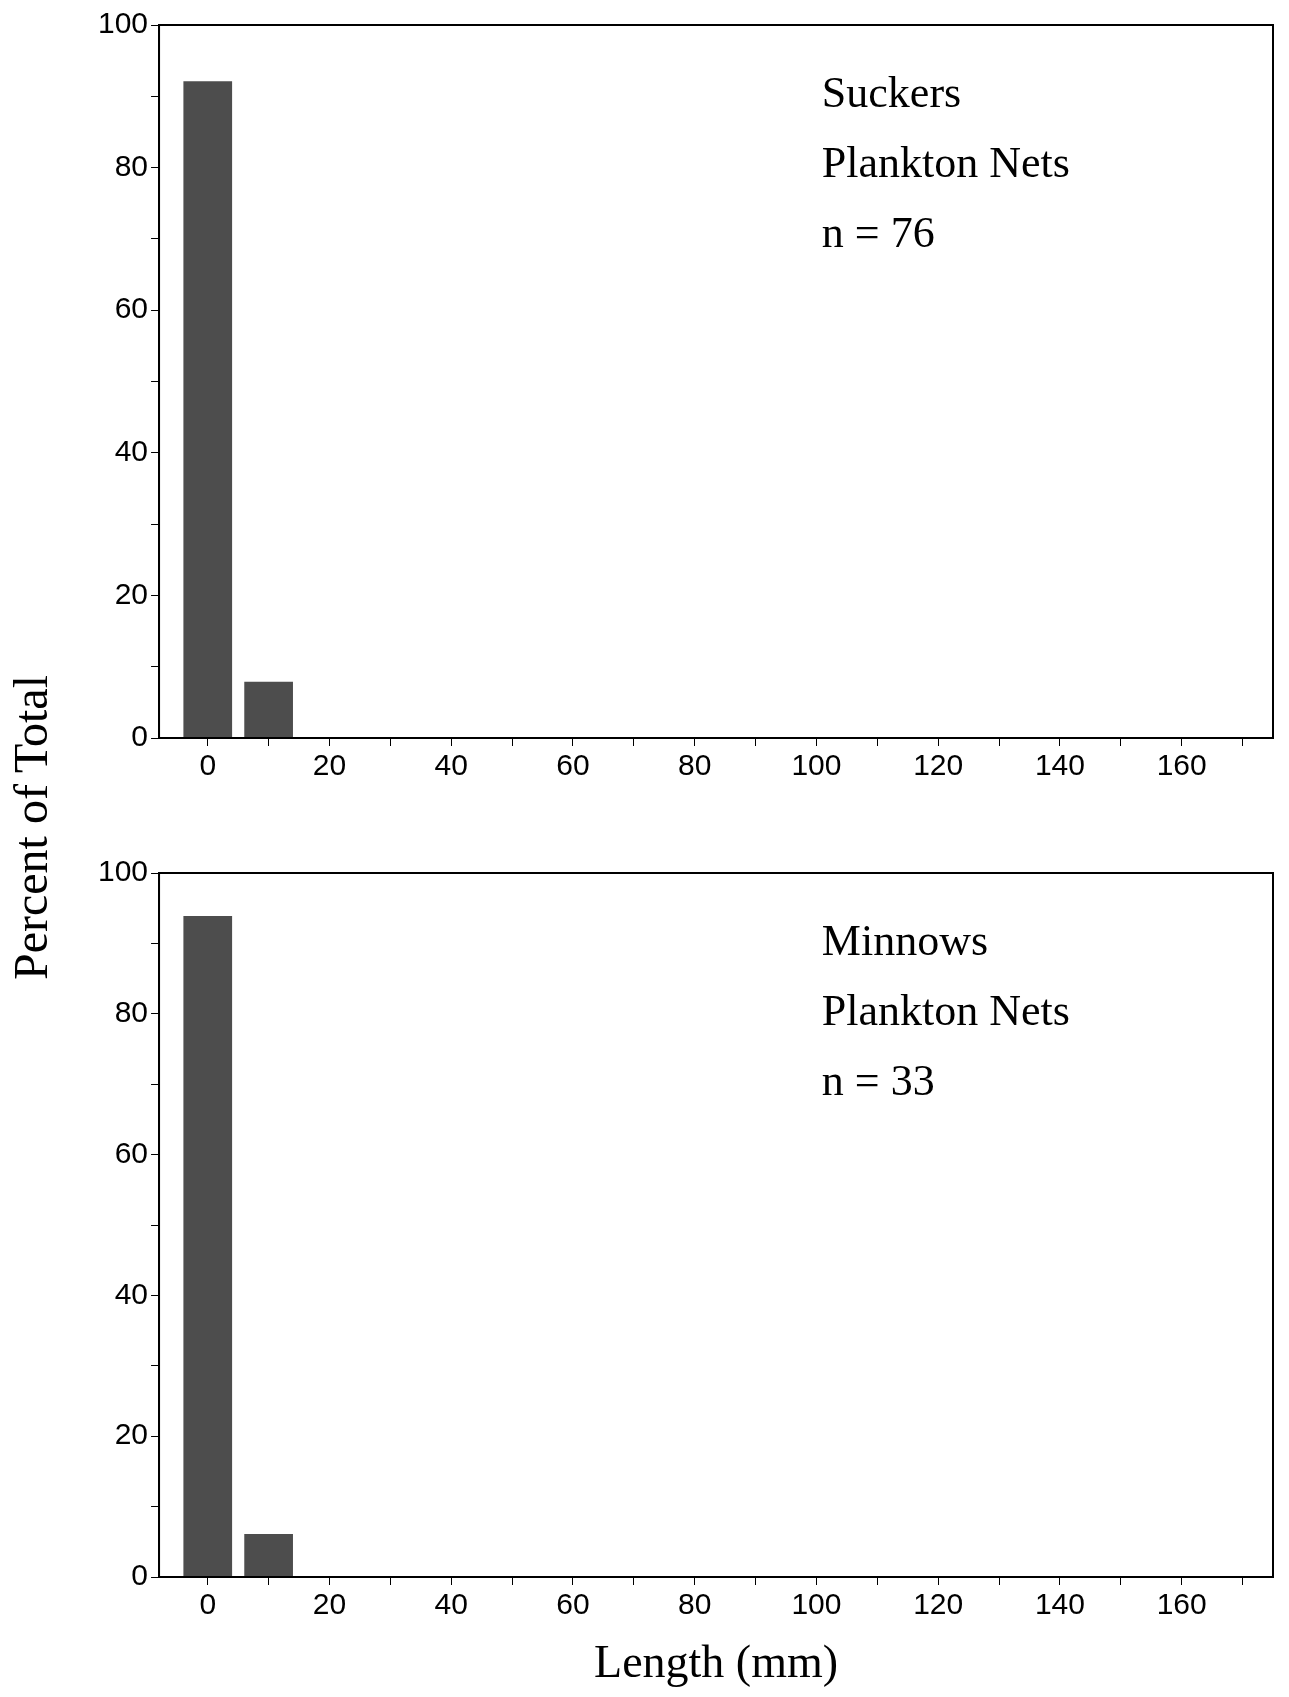 The image size is (1289, 1697). What do you see at coordinates (30, 828) in the screenshot?
I see `y-axis-title: Percent of Total` at bounding box center [30, 828].